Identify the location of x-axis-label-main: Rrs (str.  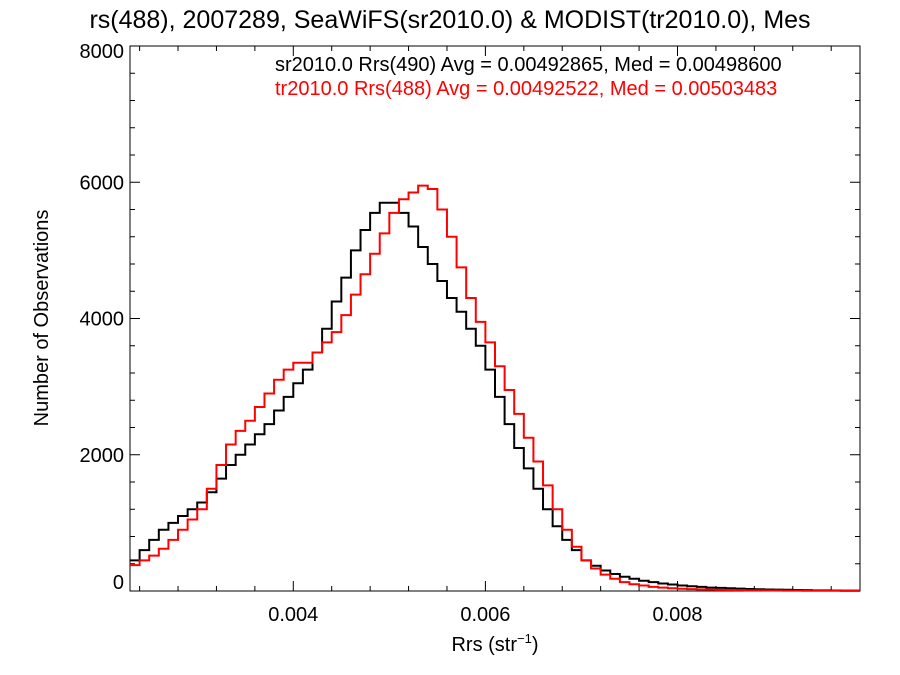
(484, 645).